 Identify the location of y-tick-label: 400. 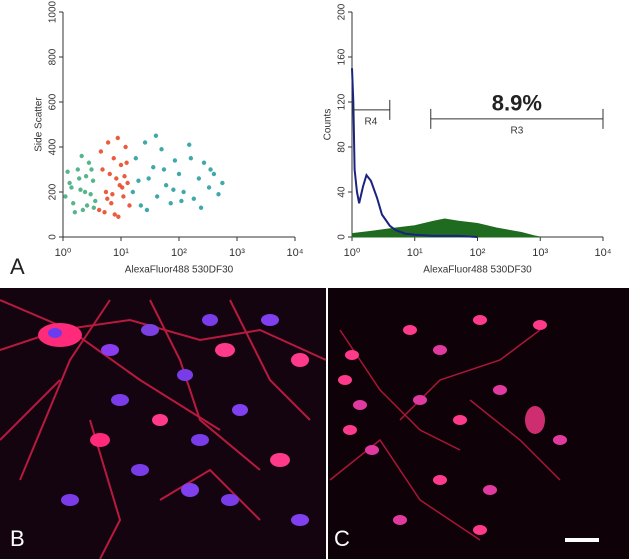
(53, 146).